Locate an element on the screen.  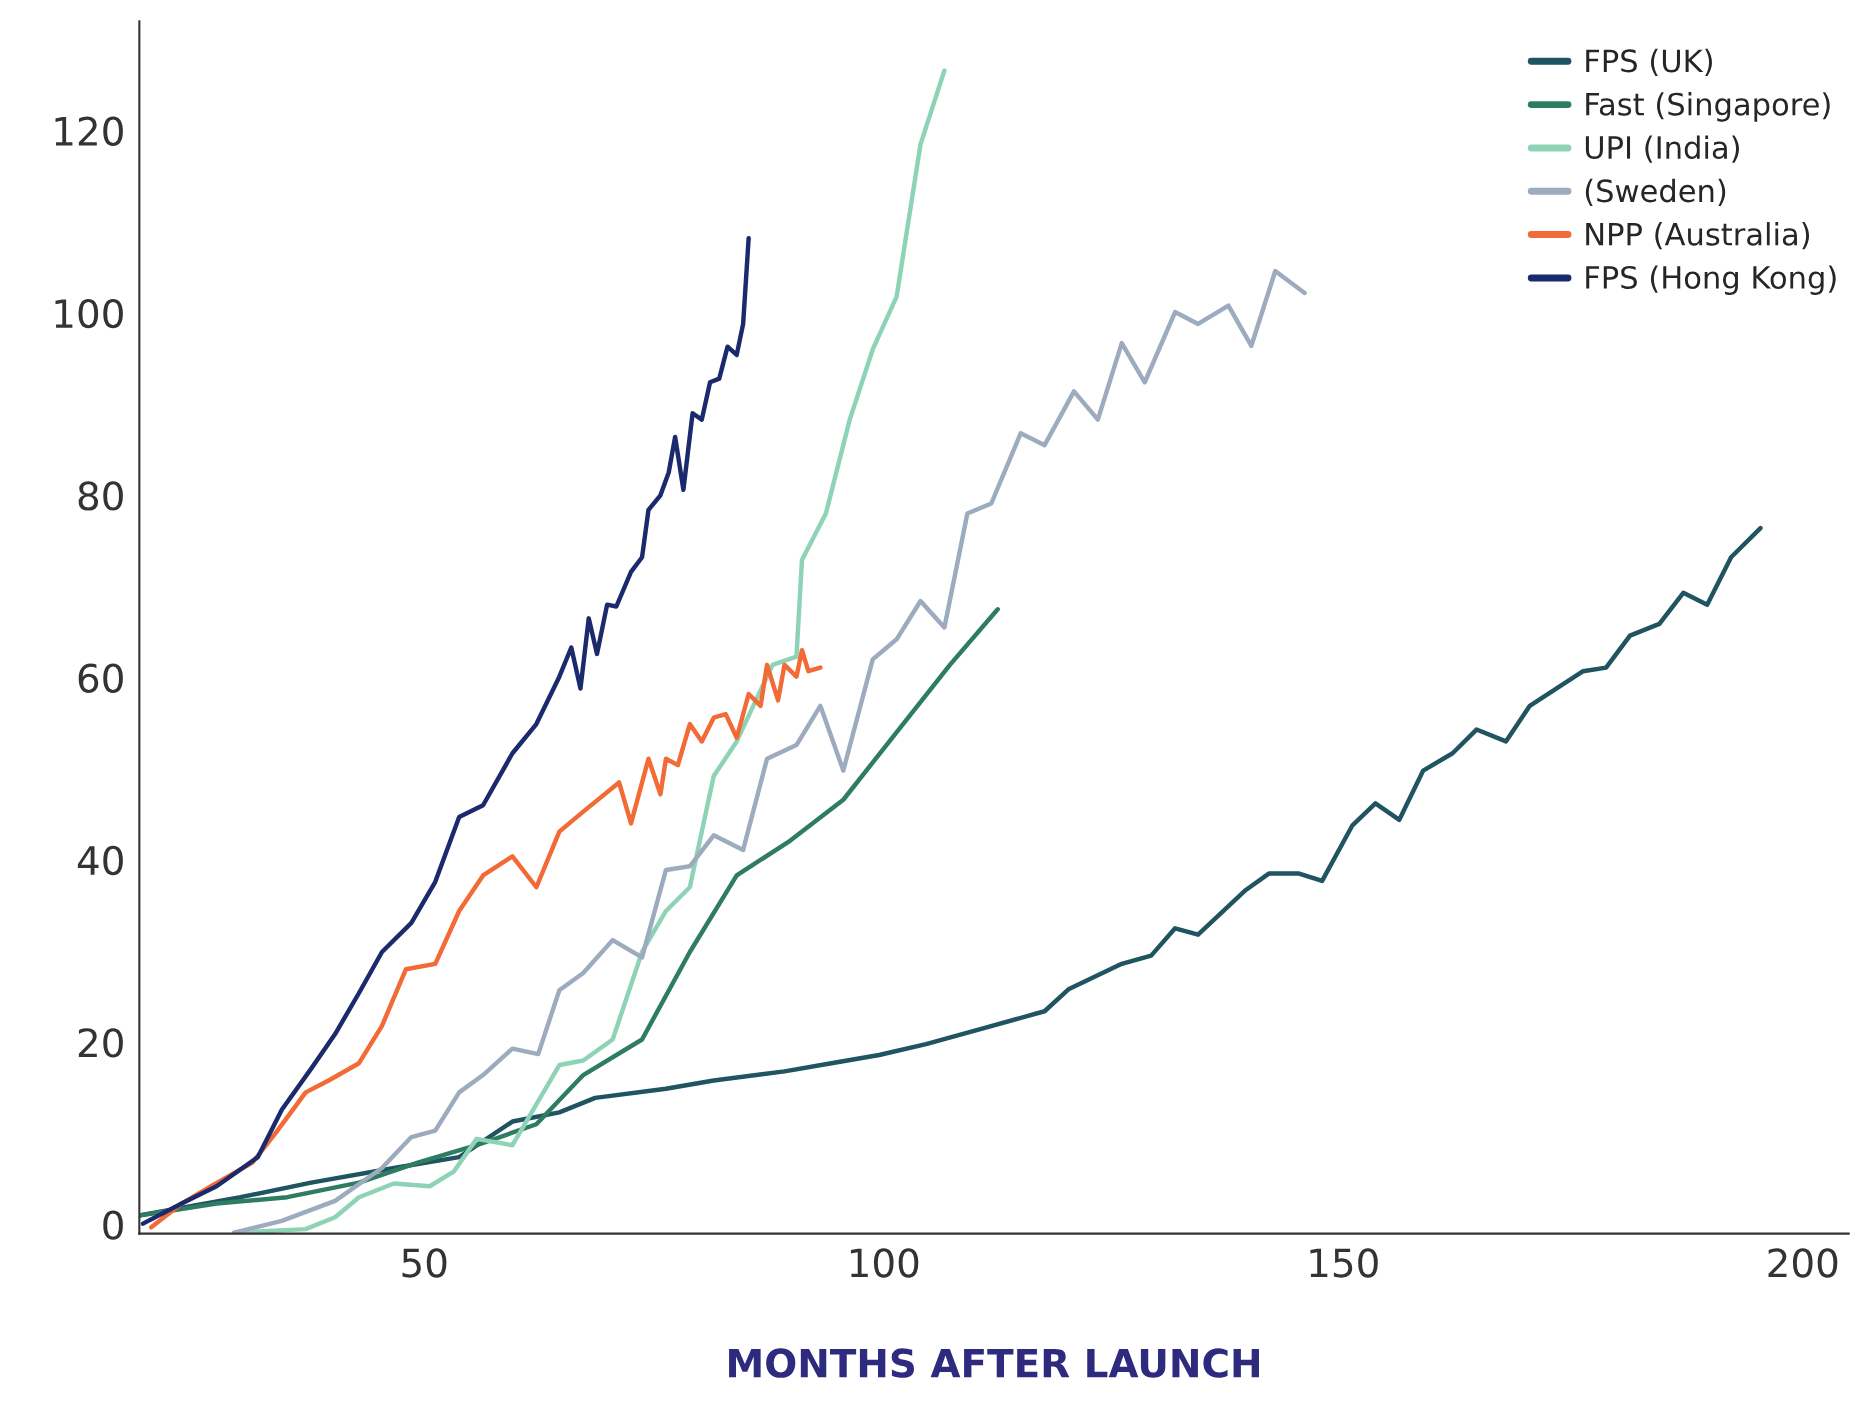
legend-label: NPP (Australia) is located at coordinates (1698, 236).